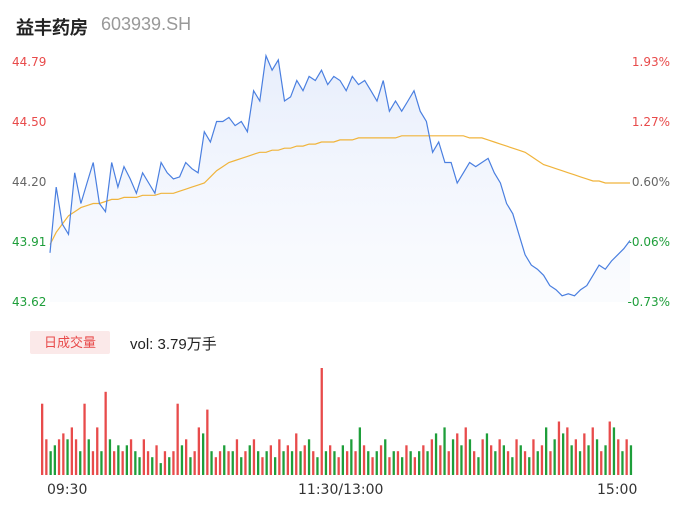 The height and width of the screenshot is (524, 686). Describe the element at coordinates (173, 344) in the screenshot. I see `volume-summary: vol: 3.79万手` at that location.